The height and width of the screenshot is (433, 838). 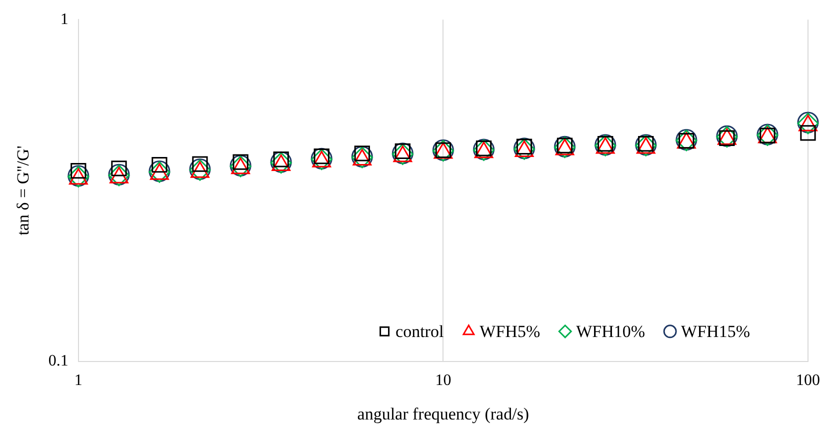 What do you see at coordinates (443, 381) in the screenshot?
I see `x-tick-label: 10` at bounding box center [443, 381].